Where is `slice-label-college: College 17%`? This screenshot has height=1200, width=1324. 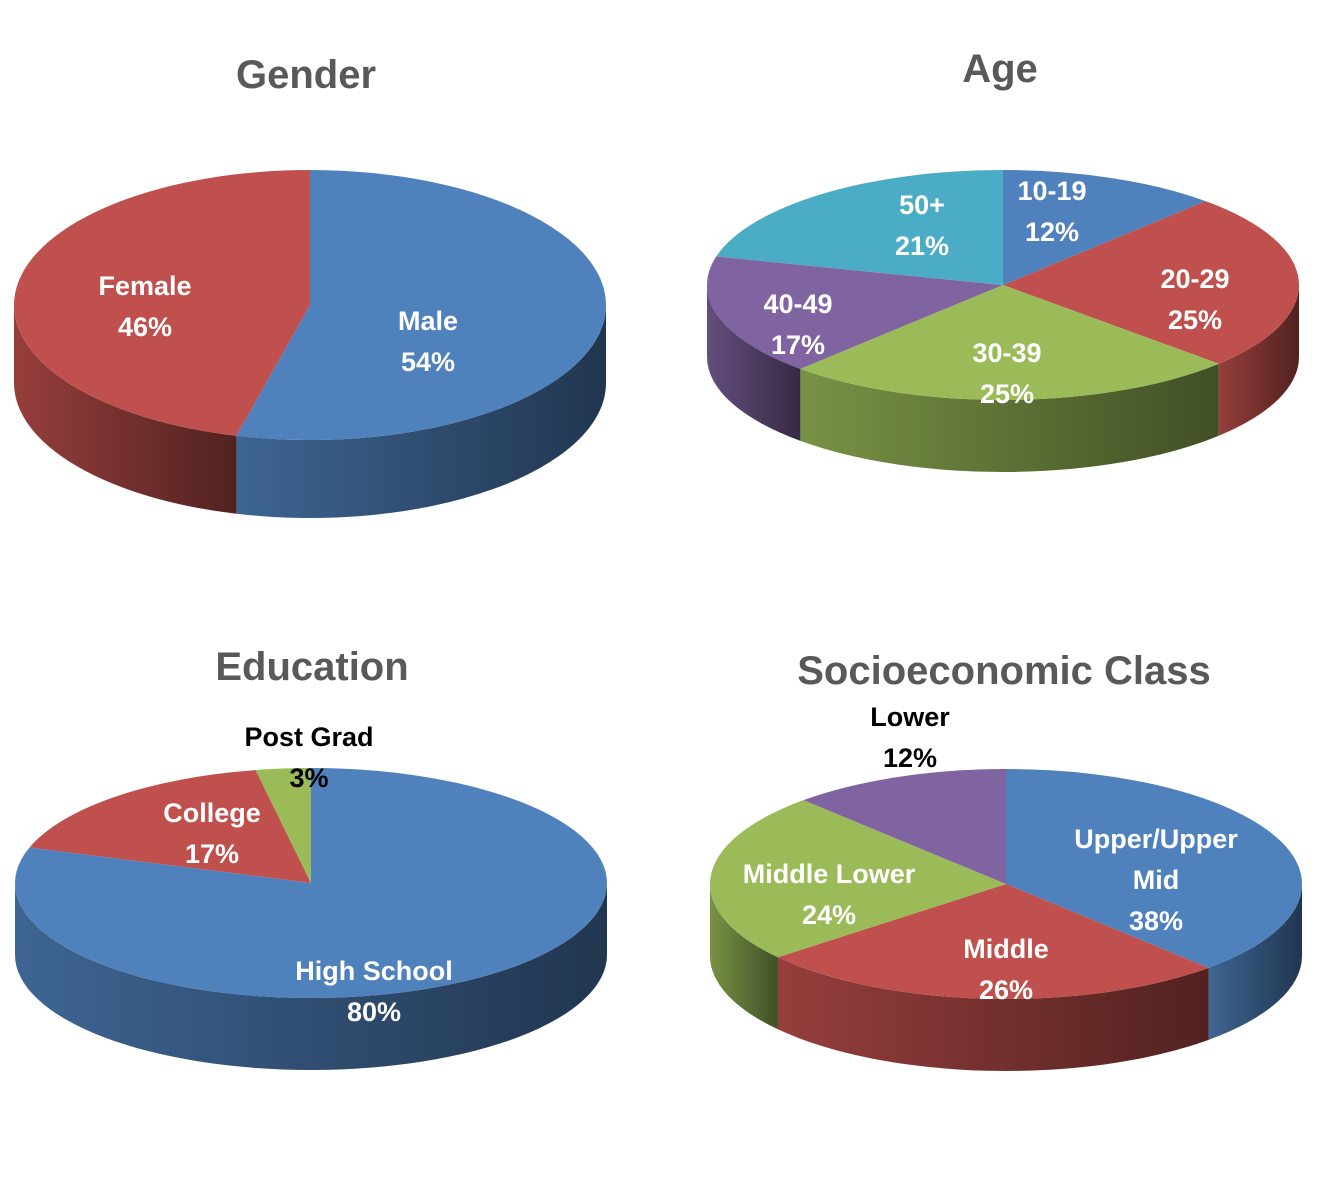
slice-label-college: College 17% is located at coordinates (212, 833).